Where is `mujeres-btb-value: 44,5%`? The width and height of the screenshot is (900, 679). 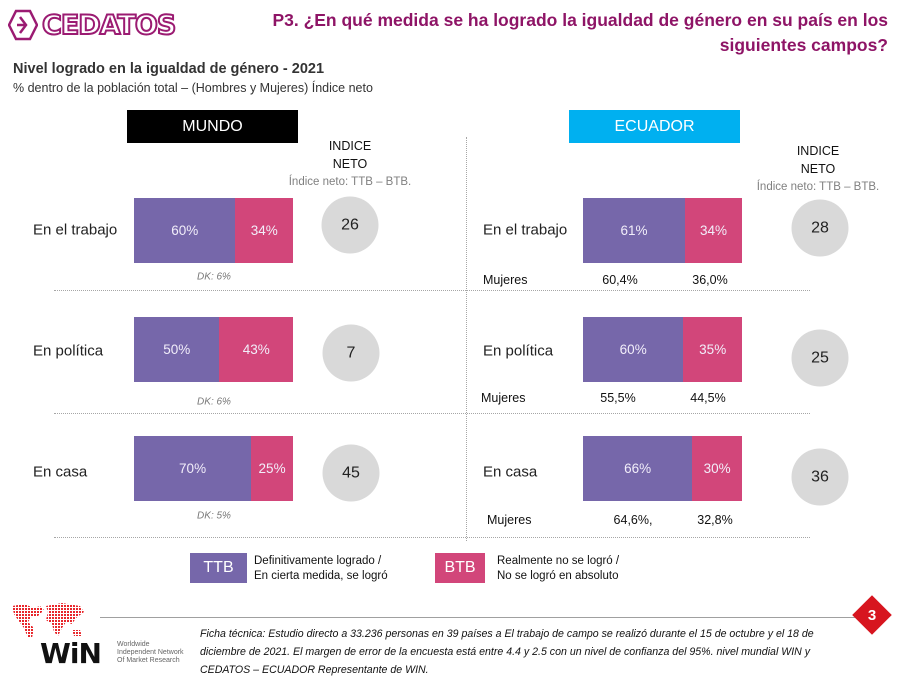
mujeres-btb-value: 44,5% is located at coordinates (708, 398).